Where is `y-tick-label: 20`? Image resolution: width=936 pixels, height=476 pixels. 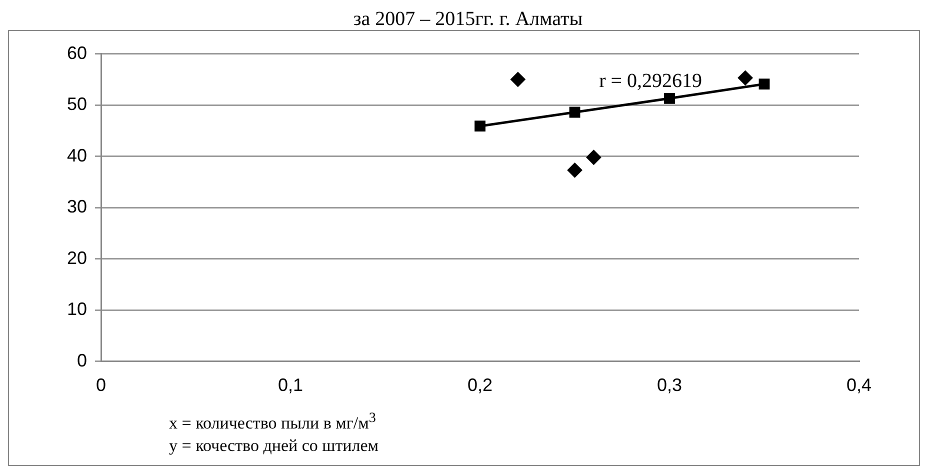
y-tick-label: 20 is located at coordinates (77, 258).